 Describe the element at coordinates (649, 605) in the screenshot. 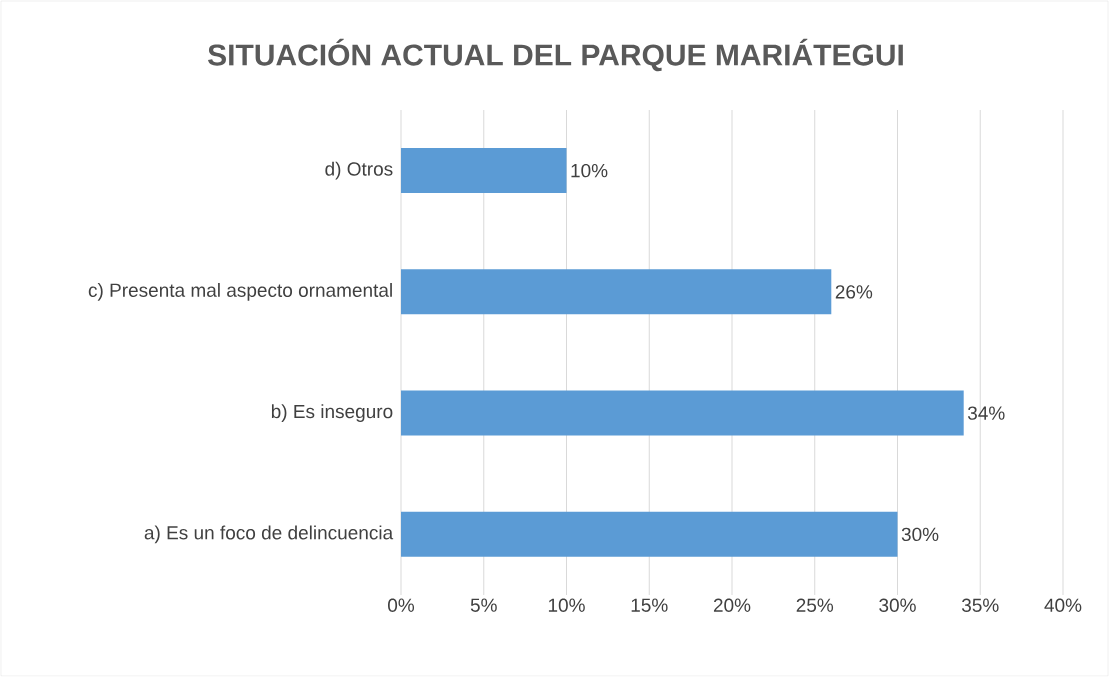

I see `x-tick-label: 15%` at that location.